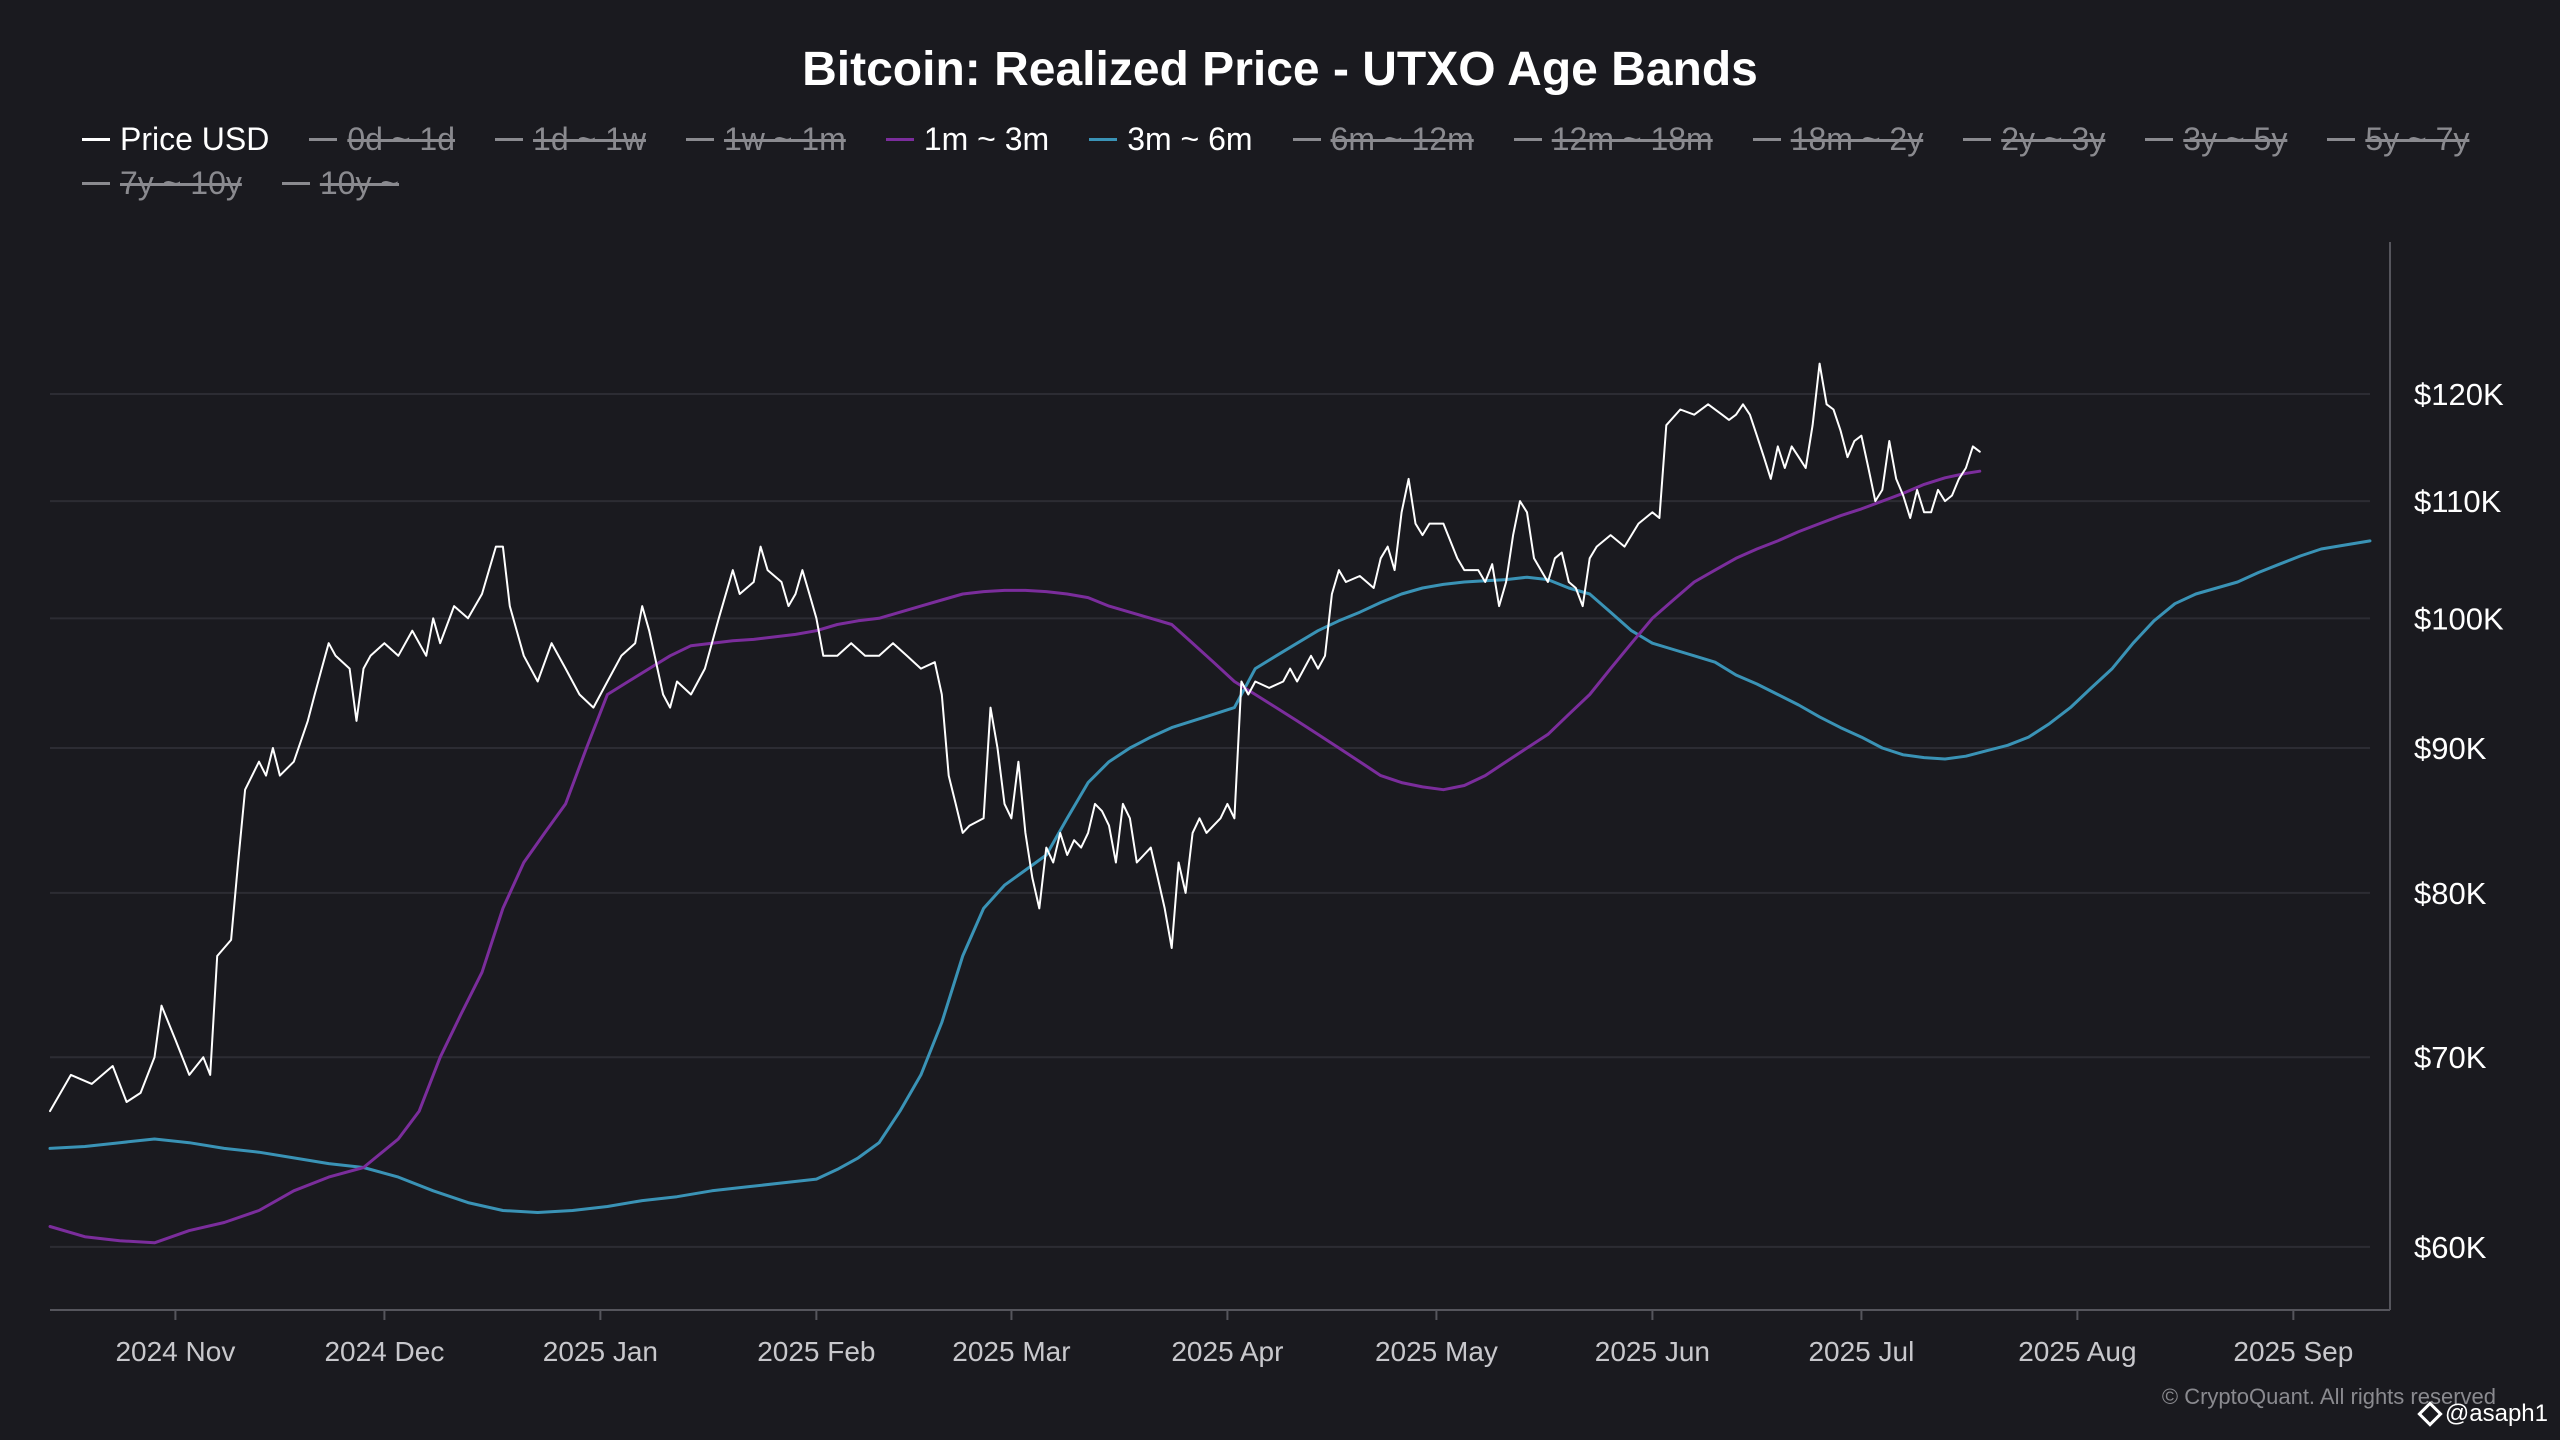 This screenshot has height=1440, width=2560. What do you see at coordinates (1227, 1351) in the screenshot?
I see `x-tick-label: 2025 Apr` at bounding box center [1227, 1351].